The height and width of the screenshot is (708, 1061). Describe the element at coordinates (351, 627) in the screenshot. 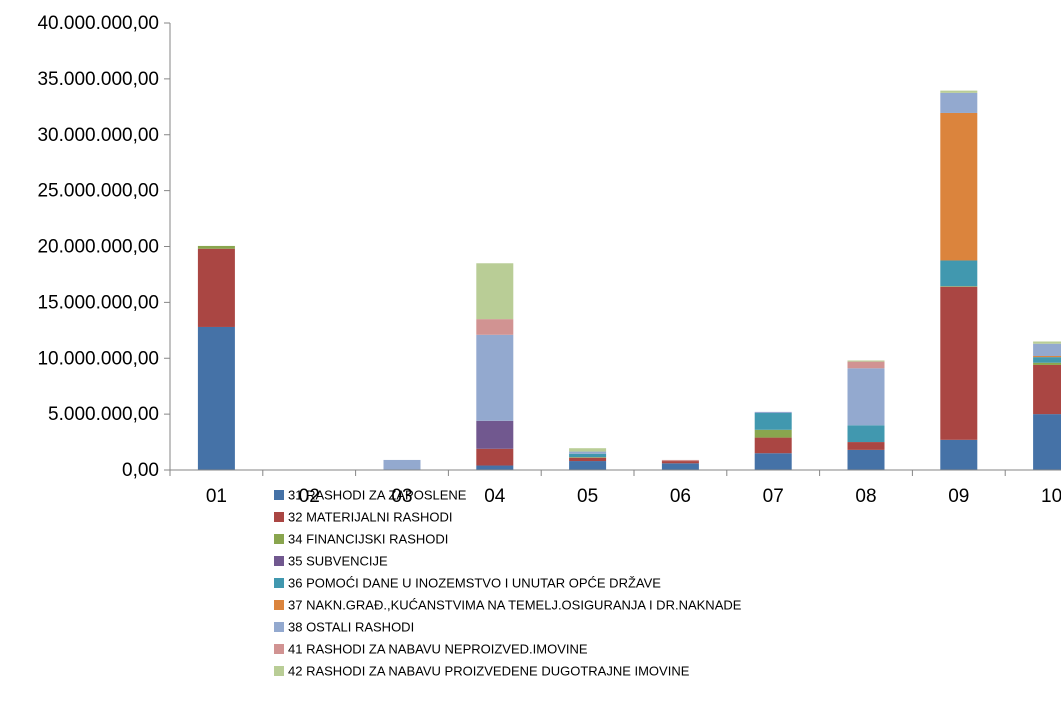

I see `legend-label: 38 OSTALI RASHODI` at that location.